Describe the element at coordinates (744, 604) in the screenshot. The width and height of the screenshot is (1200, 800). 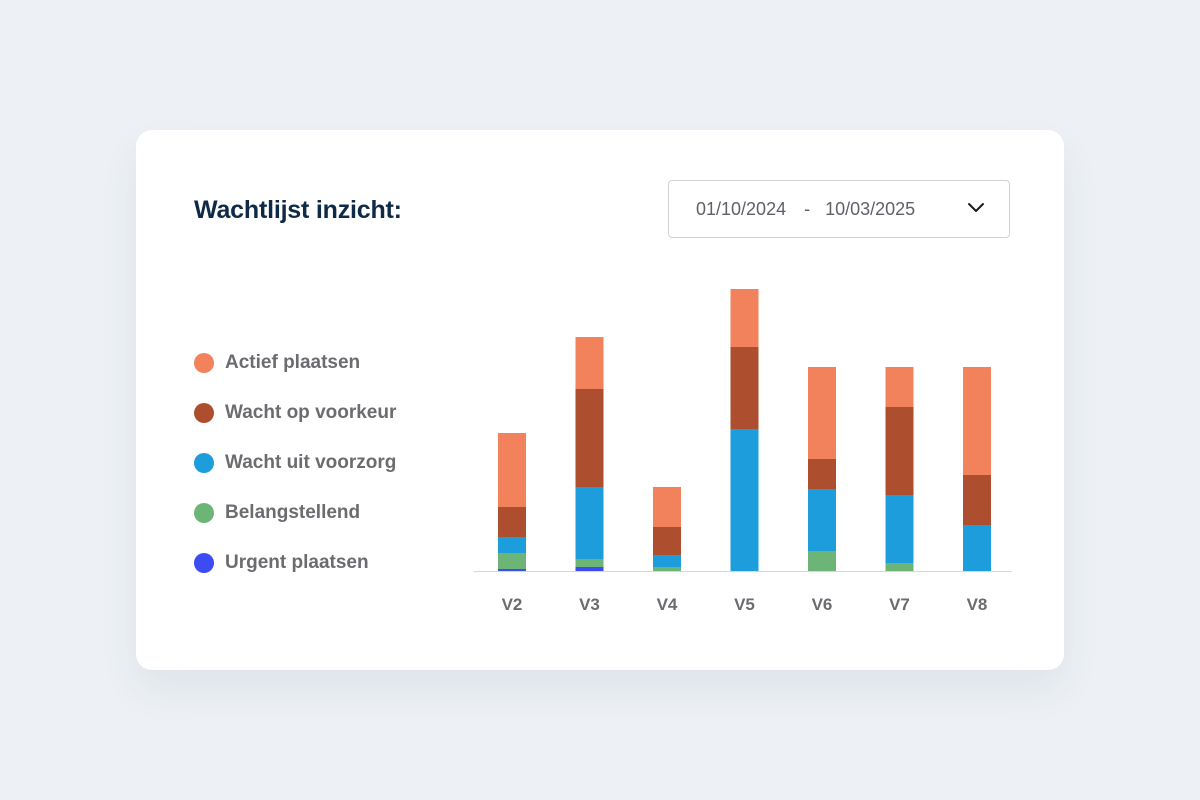
I see `x-tick-label: V5` at that location.